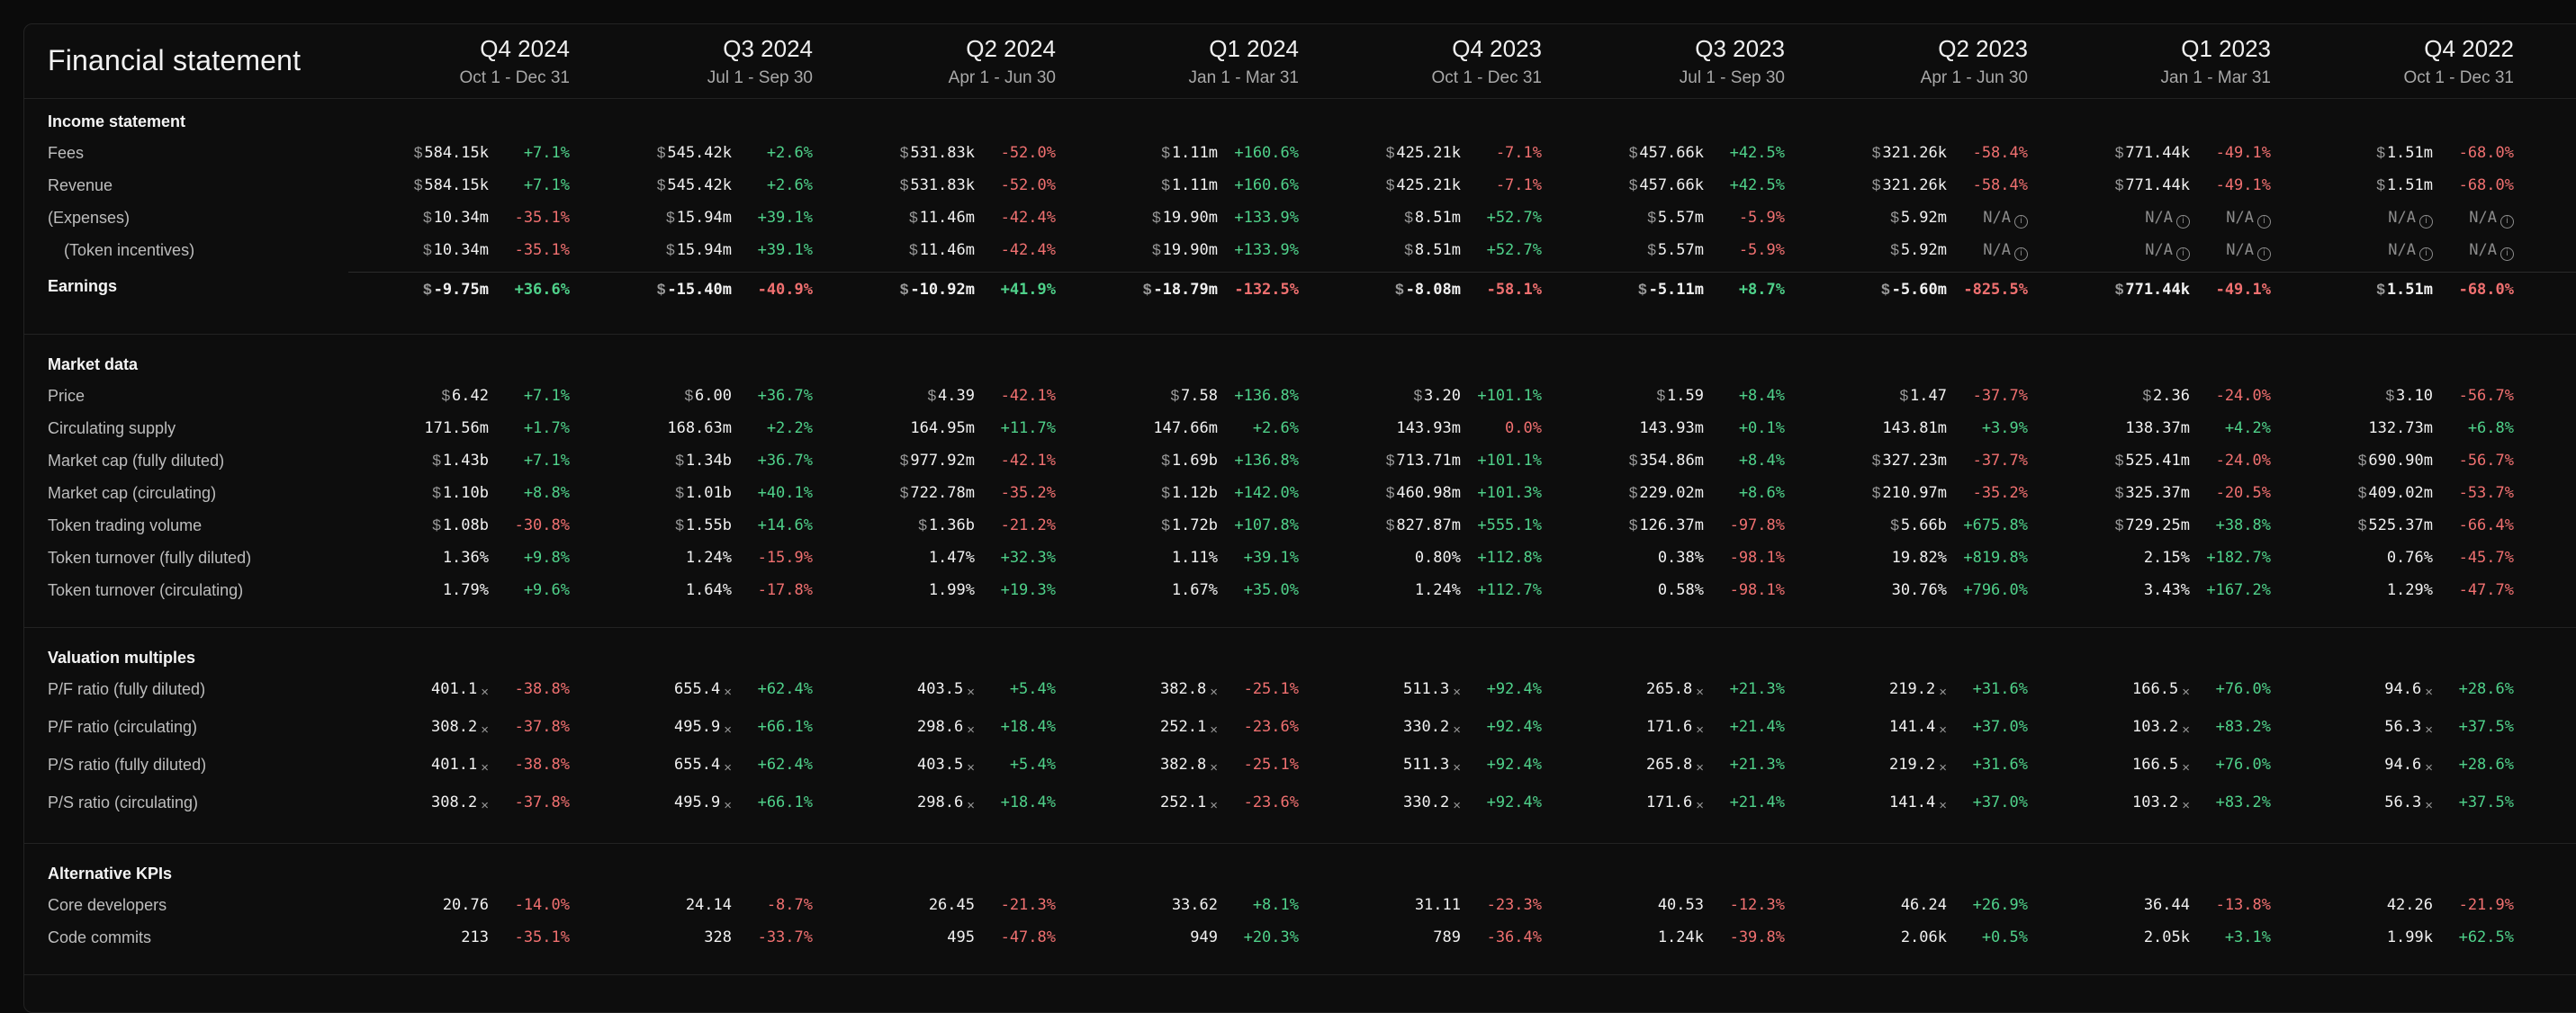  What do you see at coordinates (951, 558) in the screenshot?
I see `metric-number: 1.47%` at bounding box center [951, 558].